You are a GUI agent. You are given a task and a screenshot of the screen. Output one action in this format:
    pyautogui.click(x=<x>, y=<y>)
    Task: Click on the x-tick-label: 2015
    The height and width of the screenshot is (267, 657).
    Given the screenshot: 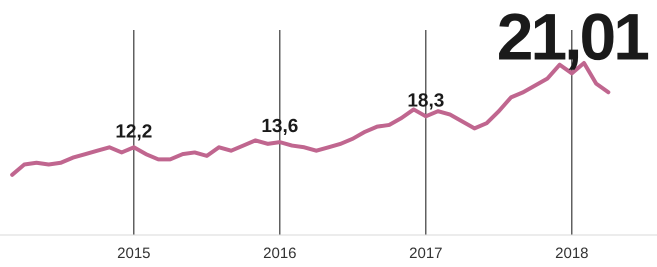 What is the action you would take?
    pyautogui.click(x=134, y=253)
    